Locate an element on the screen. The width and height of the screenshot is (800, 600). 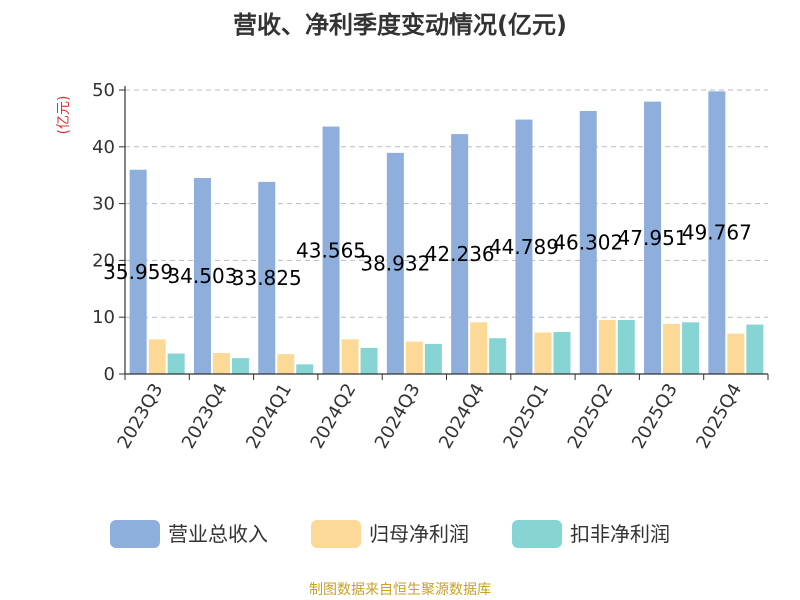
data-label: 47.951 is located at coordinates (653, 238).